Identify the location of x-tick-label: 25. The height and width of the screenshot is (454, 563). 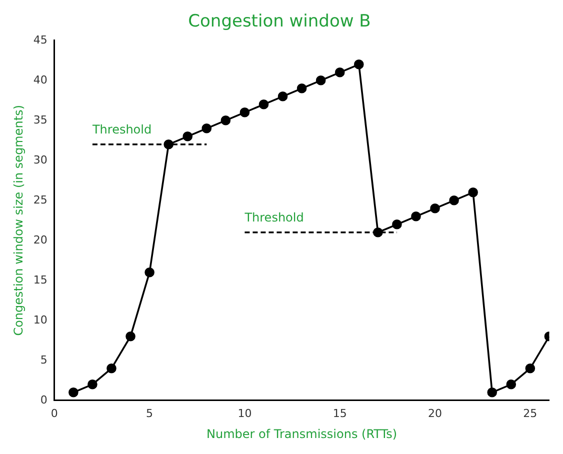
(530, 413).